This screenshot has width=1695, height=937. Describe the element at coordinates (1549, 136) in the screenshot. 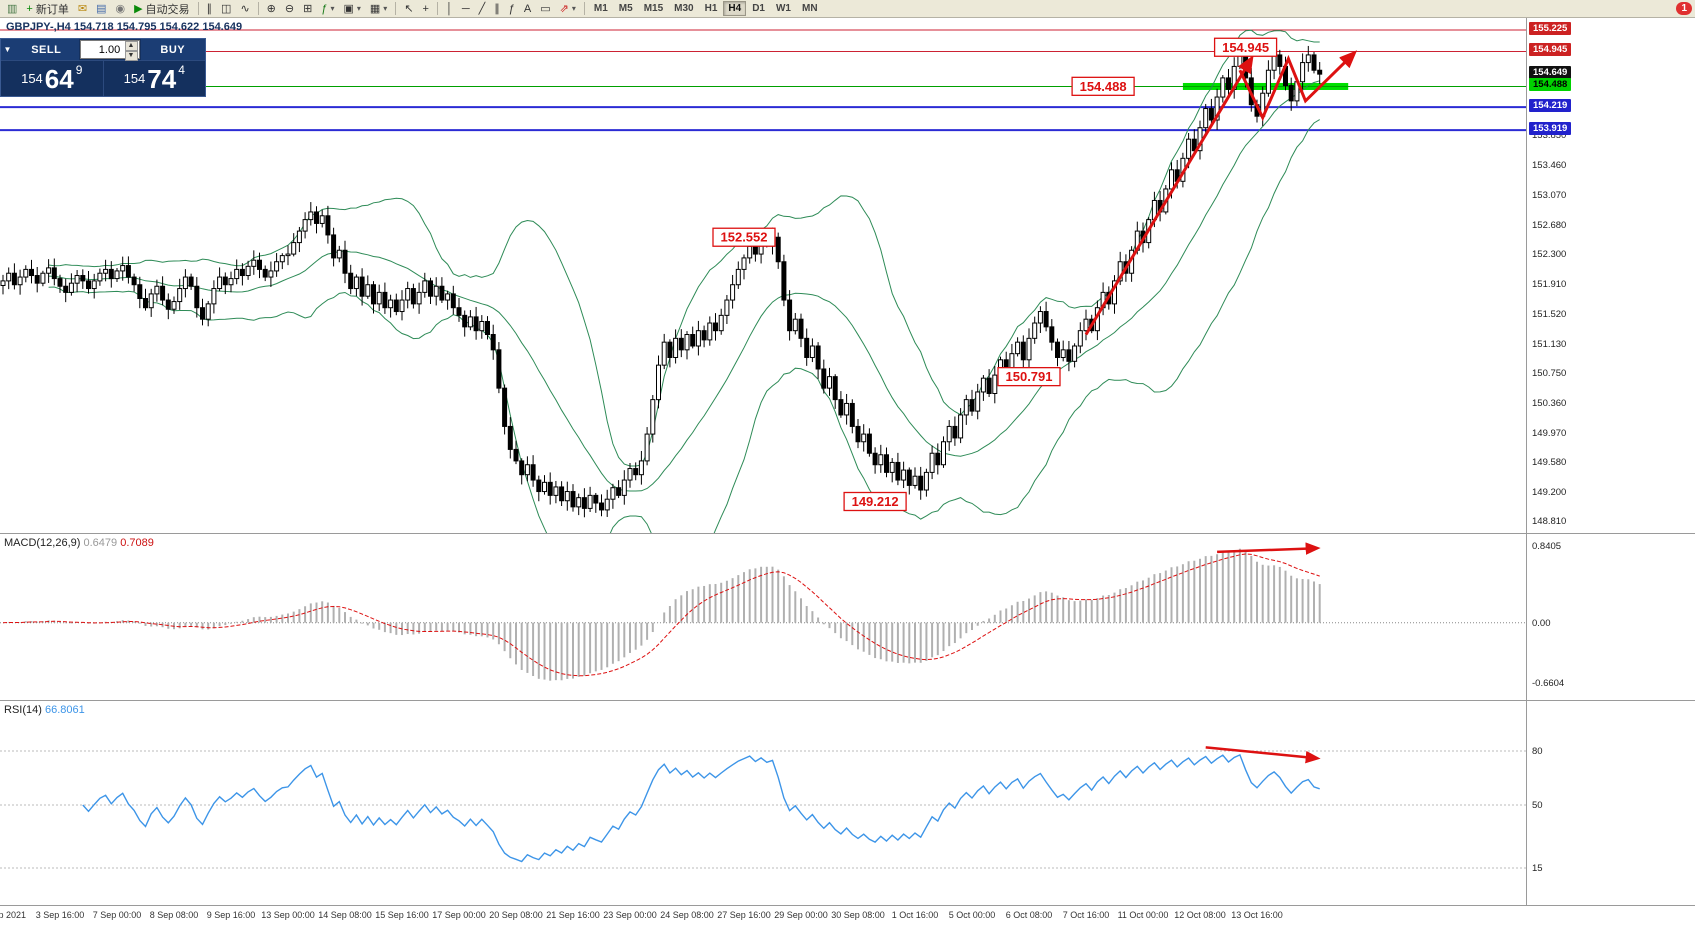

I see `price-scale-tick: 153.850` at that location.